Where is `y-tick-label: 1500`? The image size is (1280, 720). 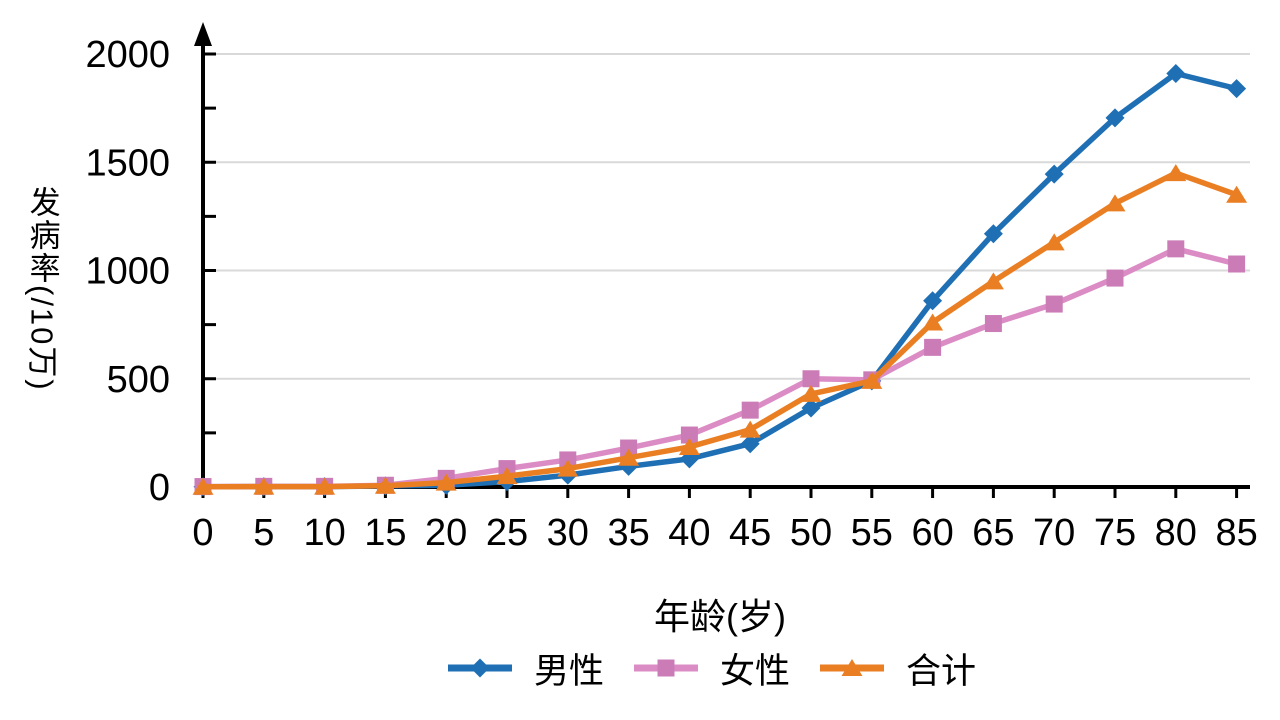 y-tick-label: 1500 is located at coordinates (127, 163).